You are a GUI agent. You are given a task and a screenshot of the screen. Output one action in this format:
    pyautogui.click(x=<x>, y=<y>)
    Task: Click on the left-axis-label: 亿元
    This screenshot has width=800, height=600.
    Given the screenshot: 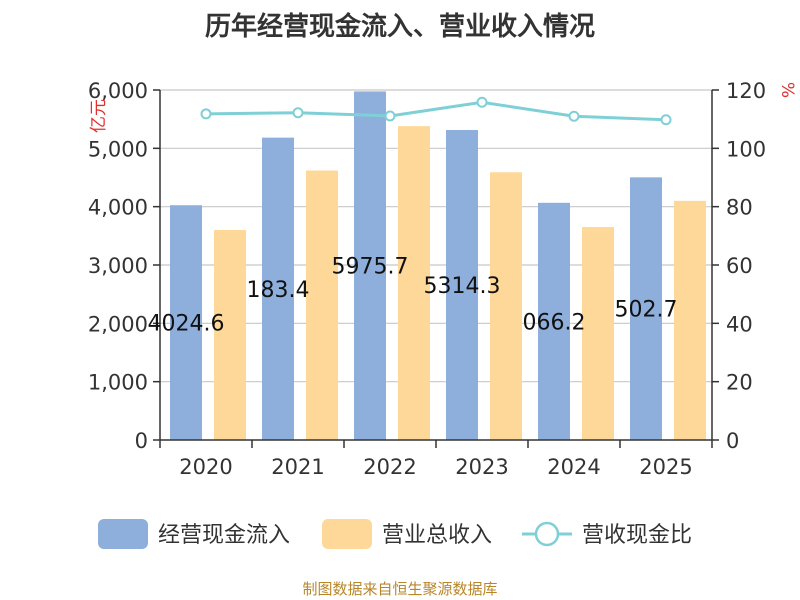 What is the action you would take?
    pyautogui.click(x=99, y=116)
    